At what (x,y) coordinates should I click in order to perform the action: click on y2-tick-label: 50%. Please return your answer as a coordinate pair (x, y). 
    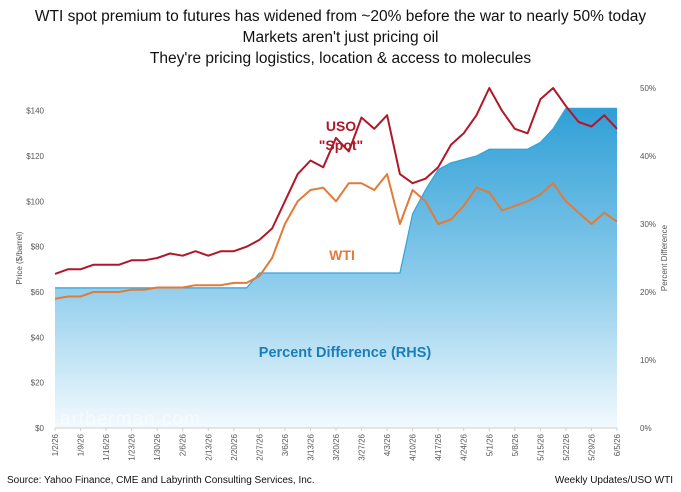
    Looking at the image, I should click on (648, 88).